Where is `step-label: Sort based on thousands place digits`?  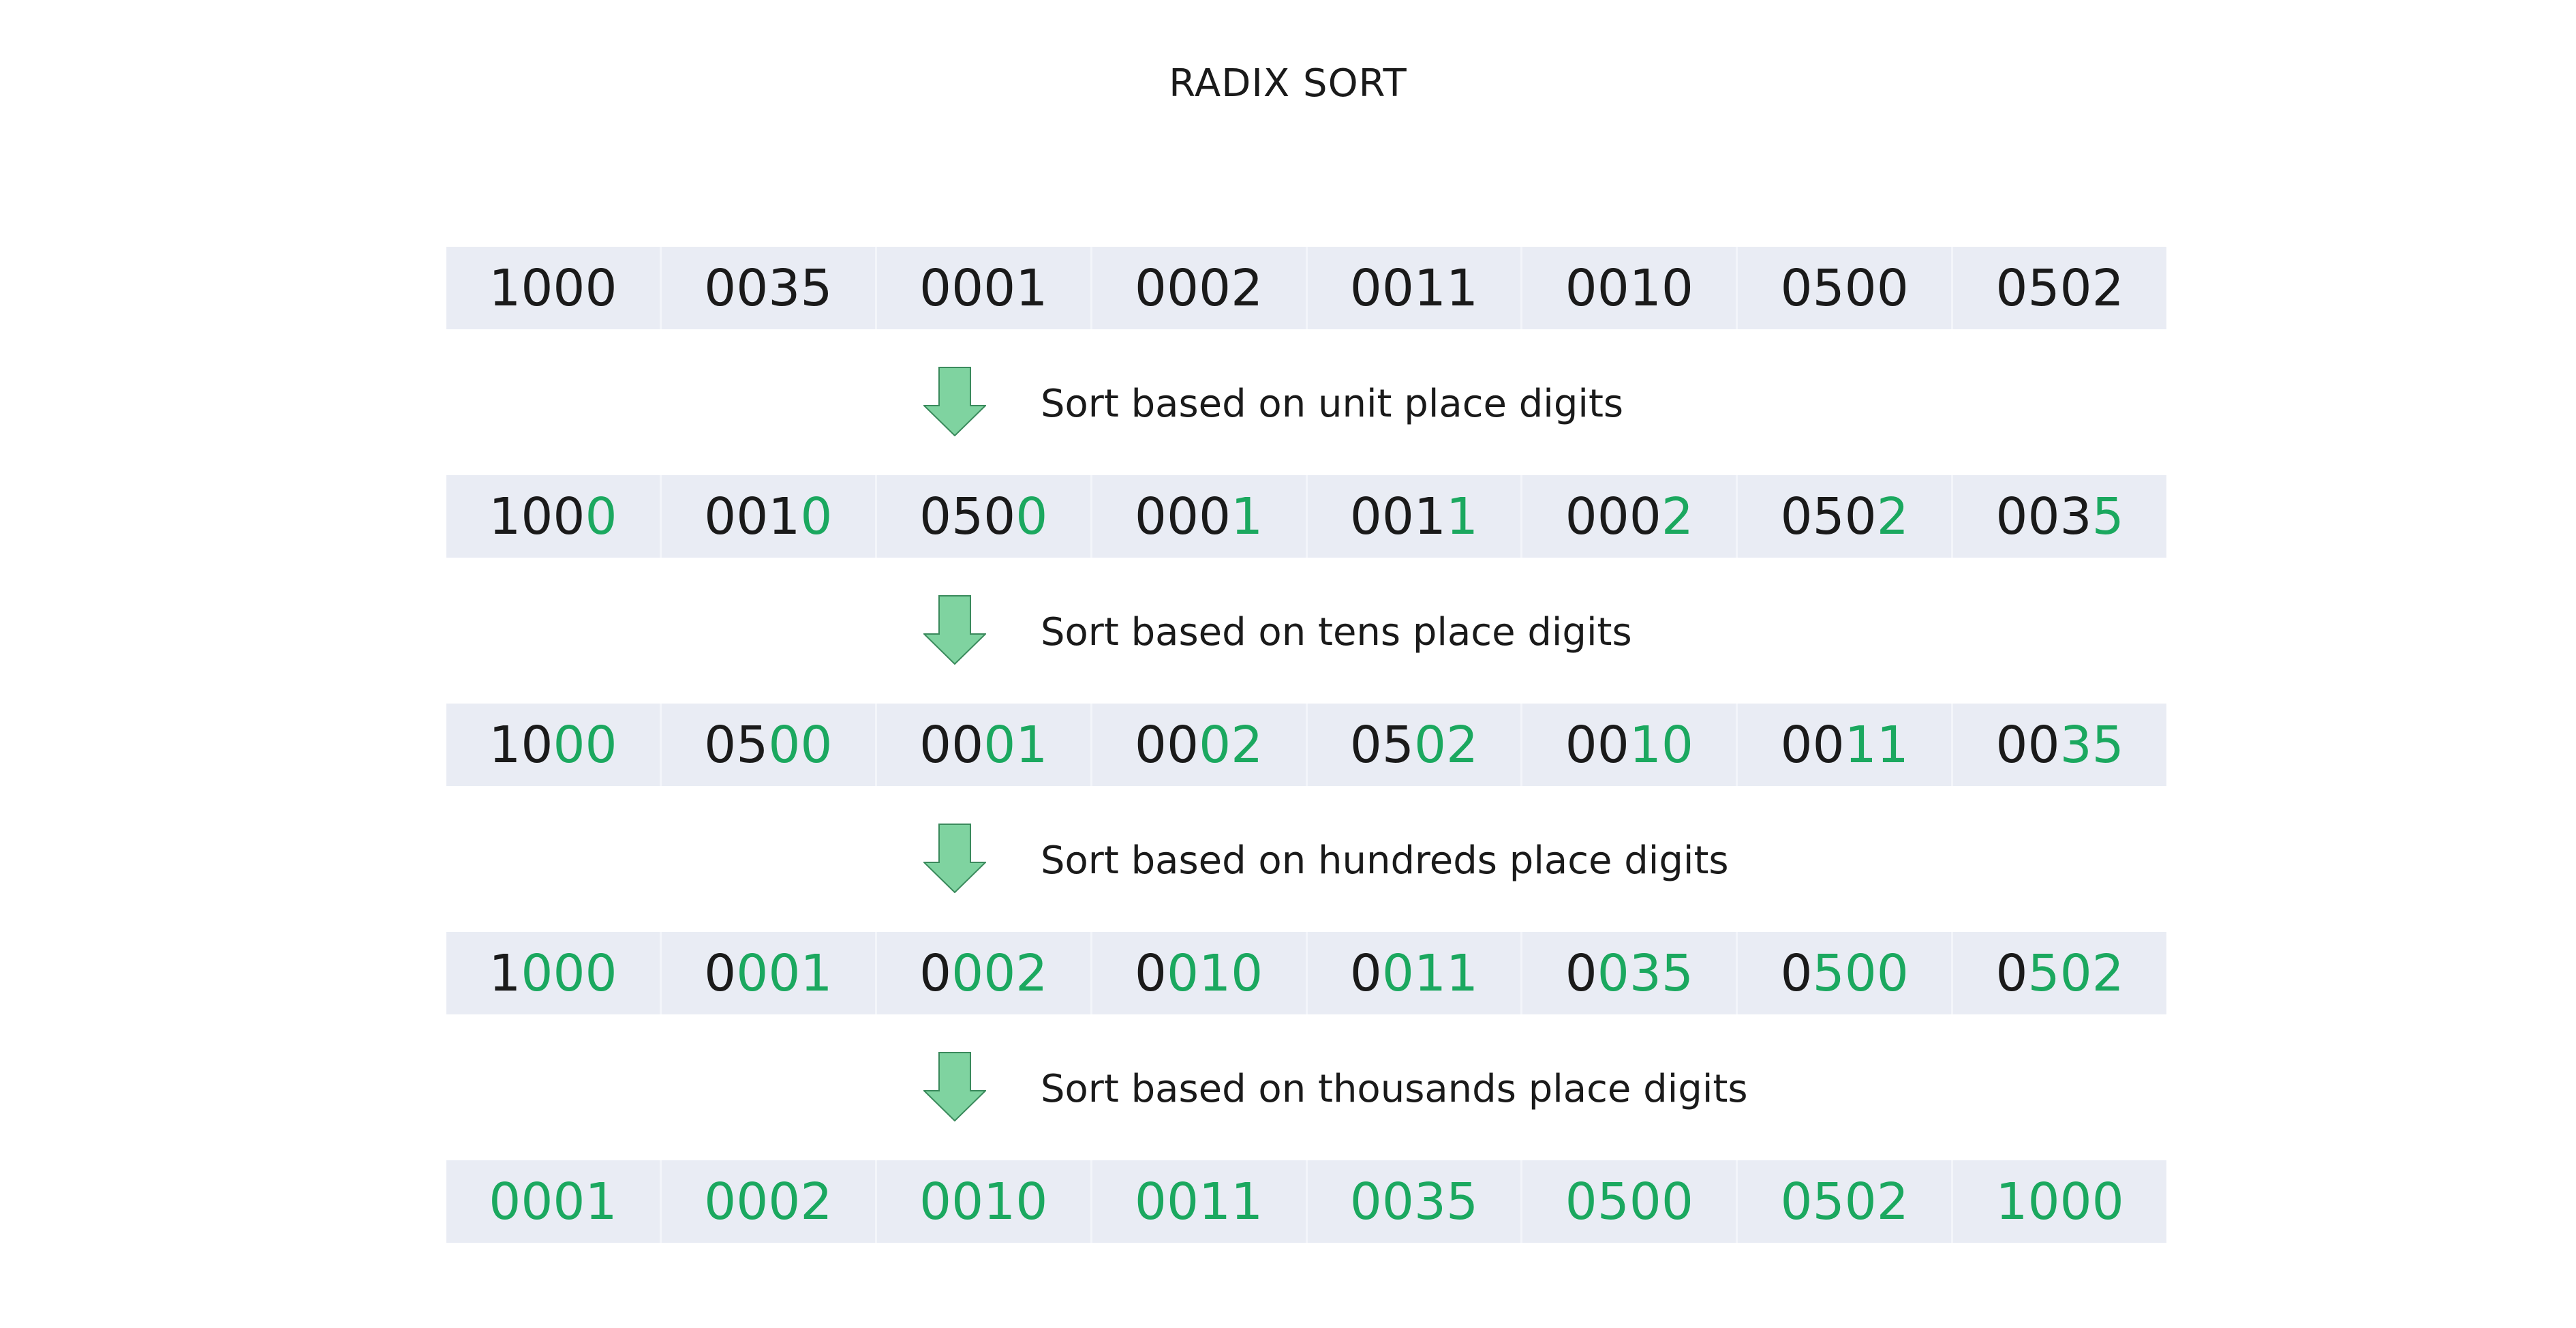 step-label: Sort based on thousands place digits is located at coordinates (1394, 1089).